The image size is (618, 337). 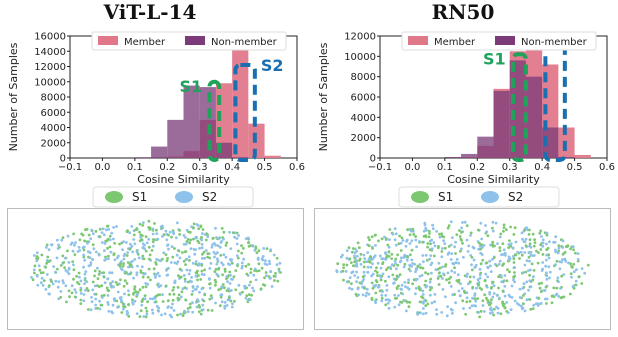 I want to click on x-tick-label: 0.4, so click(x=542, y=167).